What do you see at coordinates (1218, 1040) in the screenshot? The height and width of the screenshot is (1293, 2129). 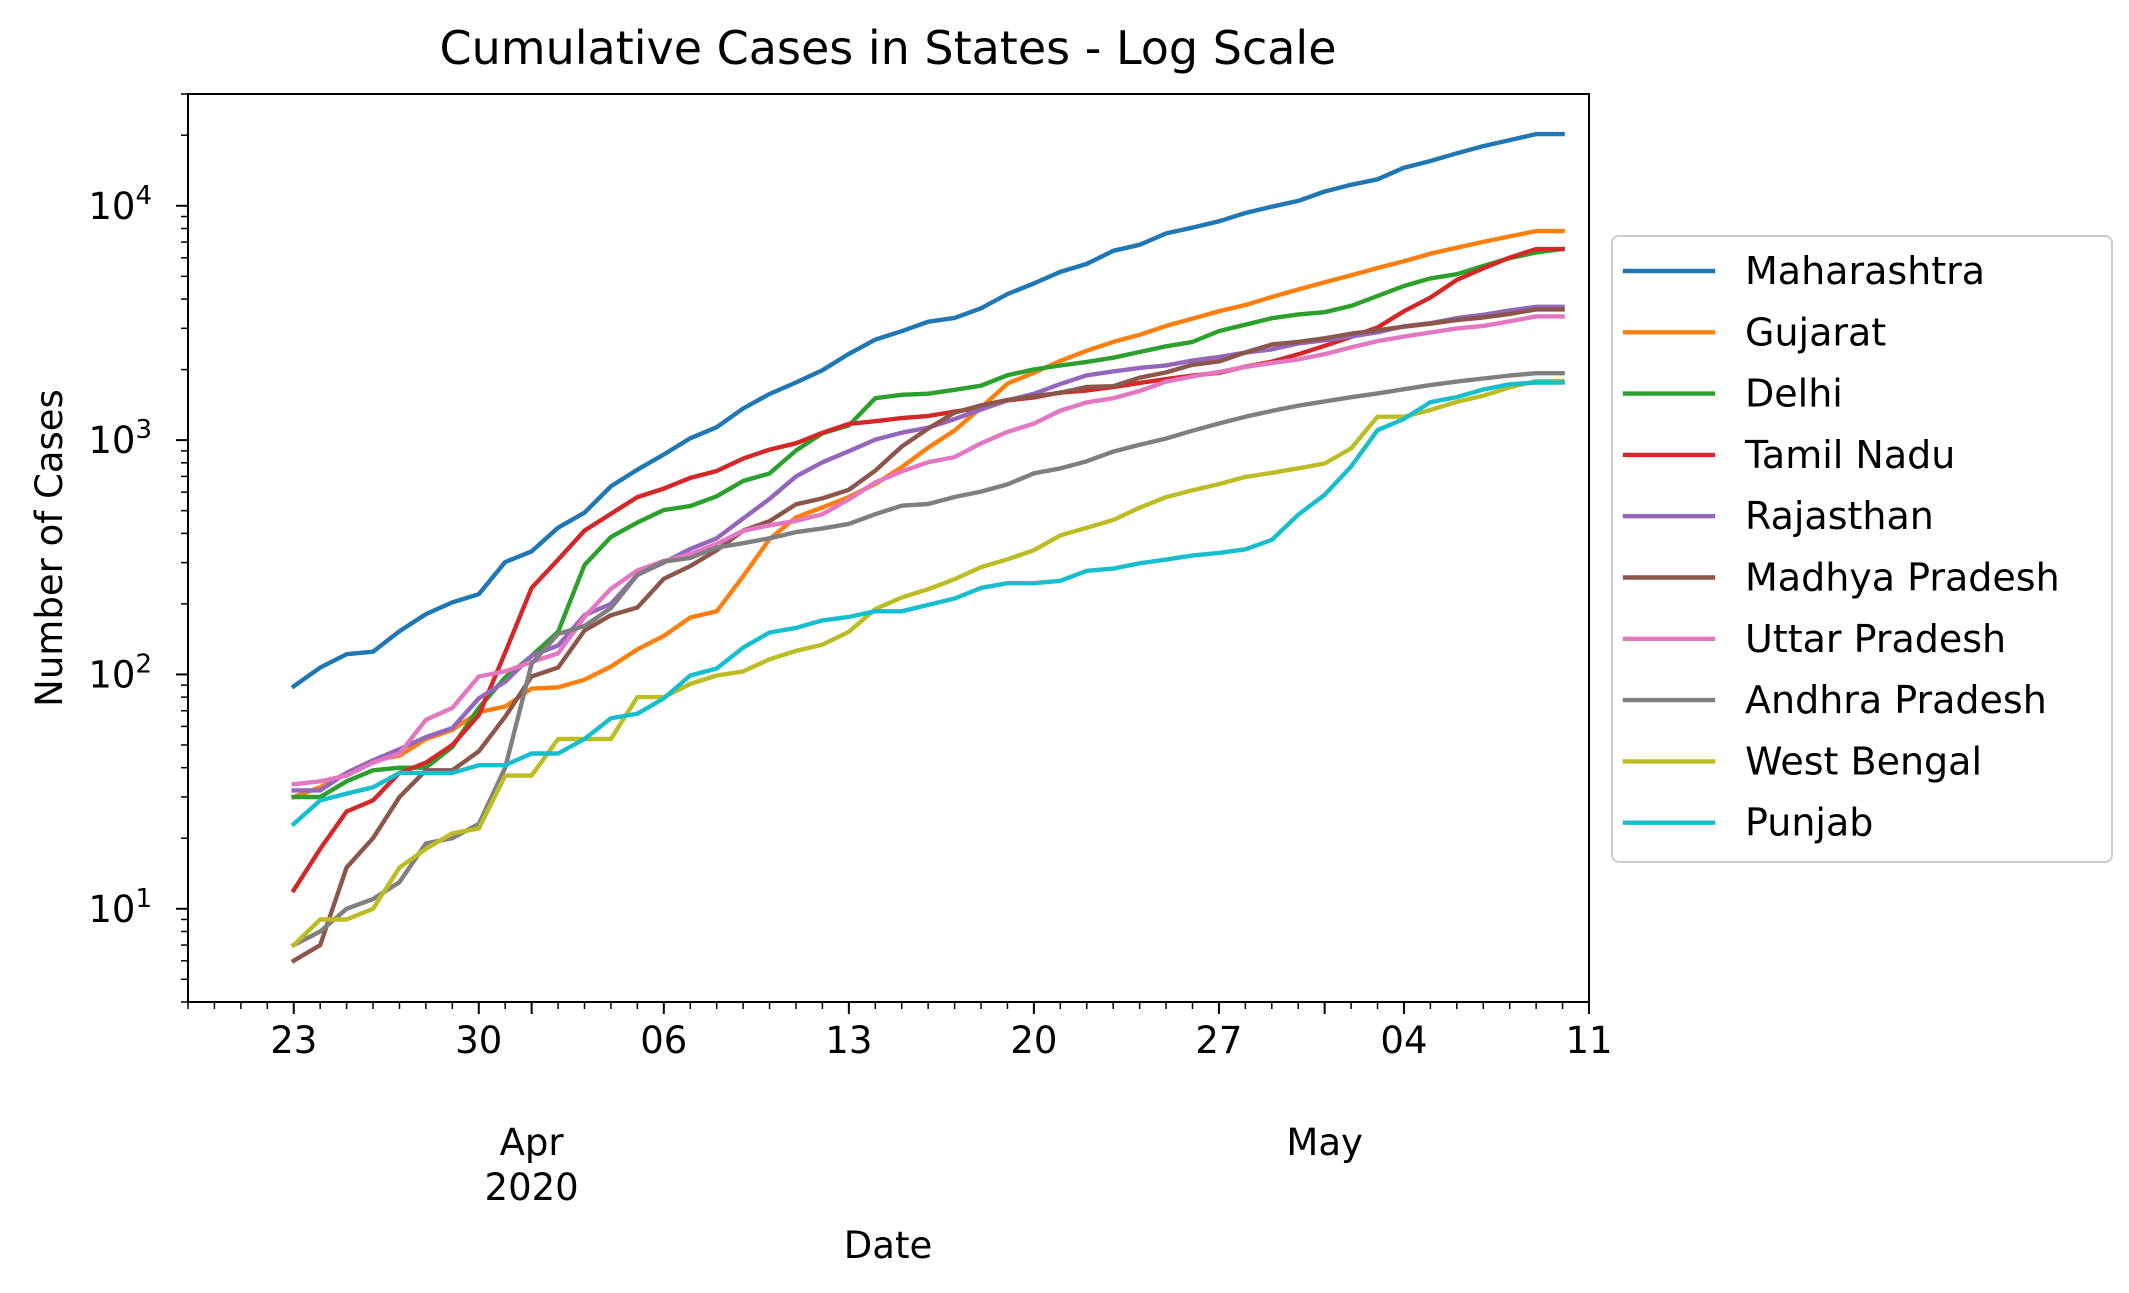 I see `x-tick-label-5: 27` at bounding box center [1218, 1040].